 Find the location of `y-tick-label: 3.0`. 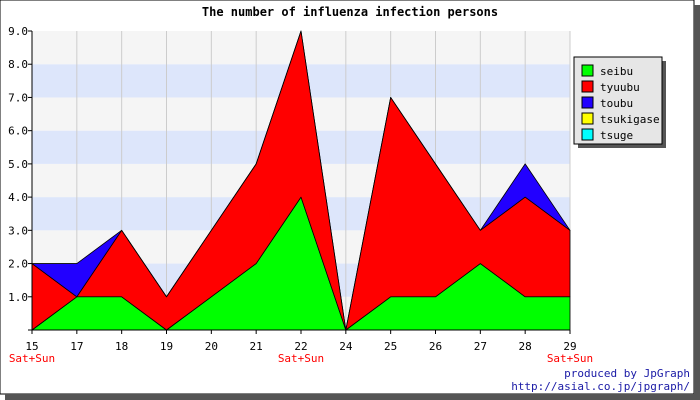

y-tick-label: 3.0 is located at coordinates (18, 230).